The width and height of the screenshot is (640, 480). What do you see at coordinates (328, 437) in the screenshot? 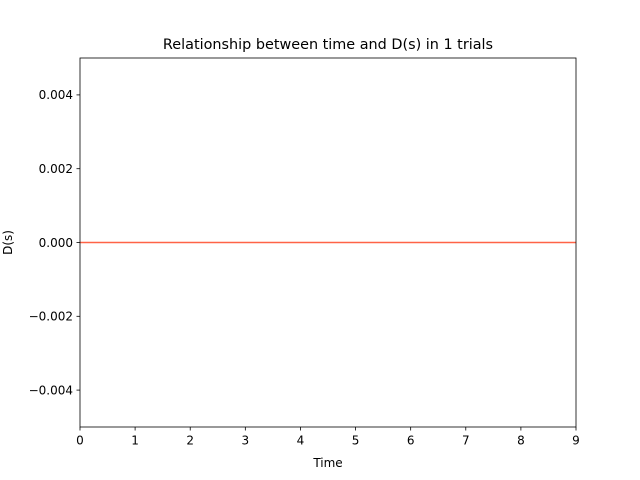
I see `x-axis-ticks: 0 1 2 3 4 5 6 7 8 9` at bounding box center [328, 437].